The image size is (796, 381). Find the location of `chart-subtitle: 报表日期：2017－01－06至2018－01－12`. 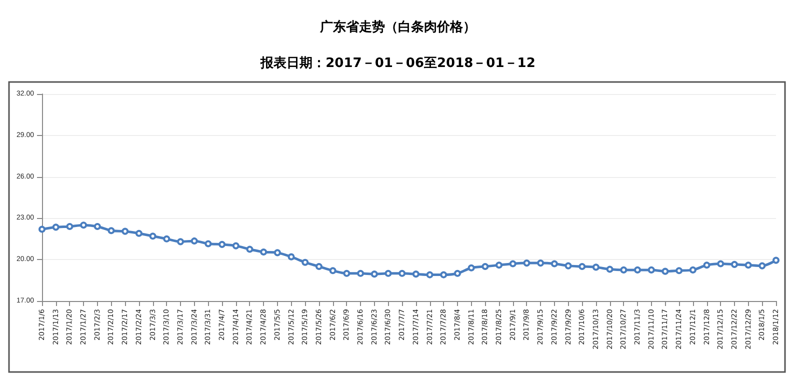

chart-subtitle: 报表日期：2017－01－06至2018－01－12 is located at coordinates (398, 63).